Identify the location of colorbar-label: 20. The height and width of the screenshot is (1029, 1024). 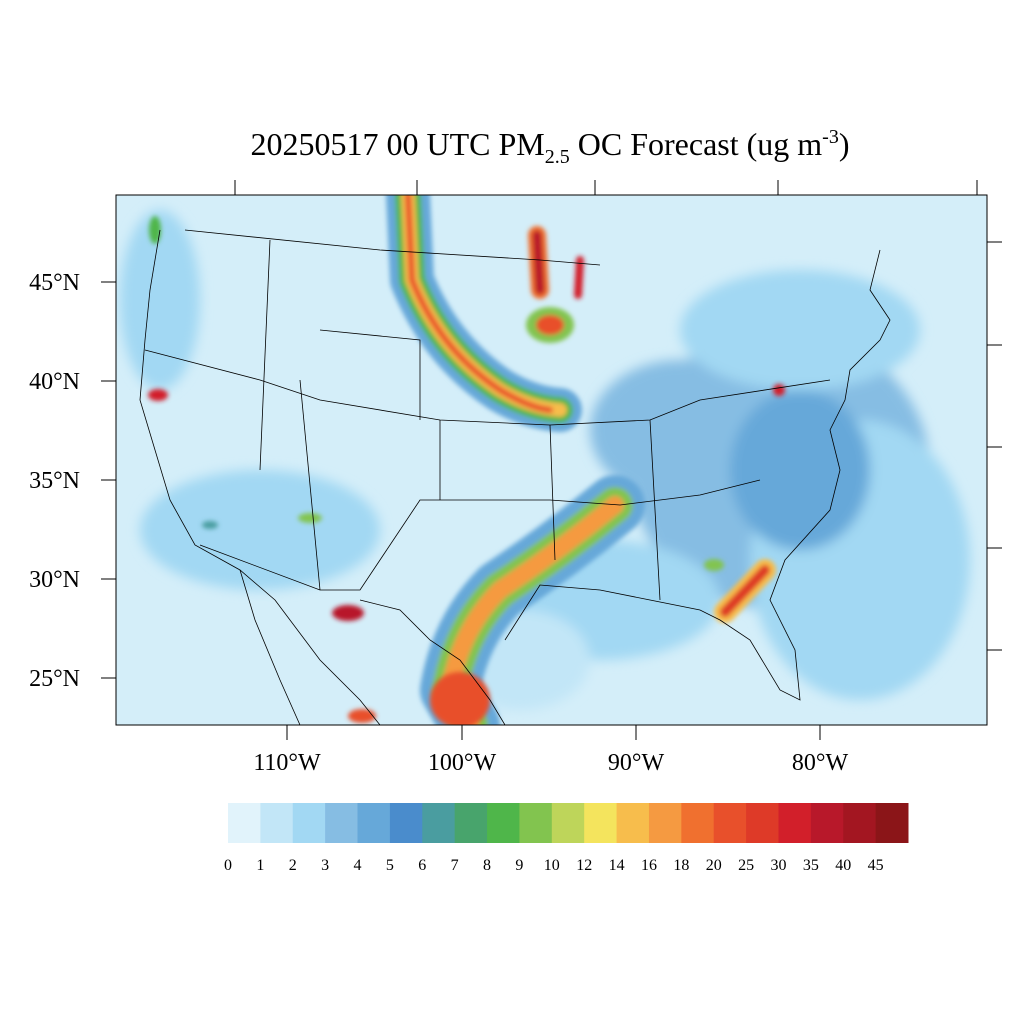
(714, 865).